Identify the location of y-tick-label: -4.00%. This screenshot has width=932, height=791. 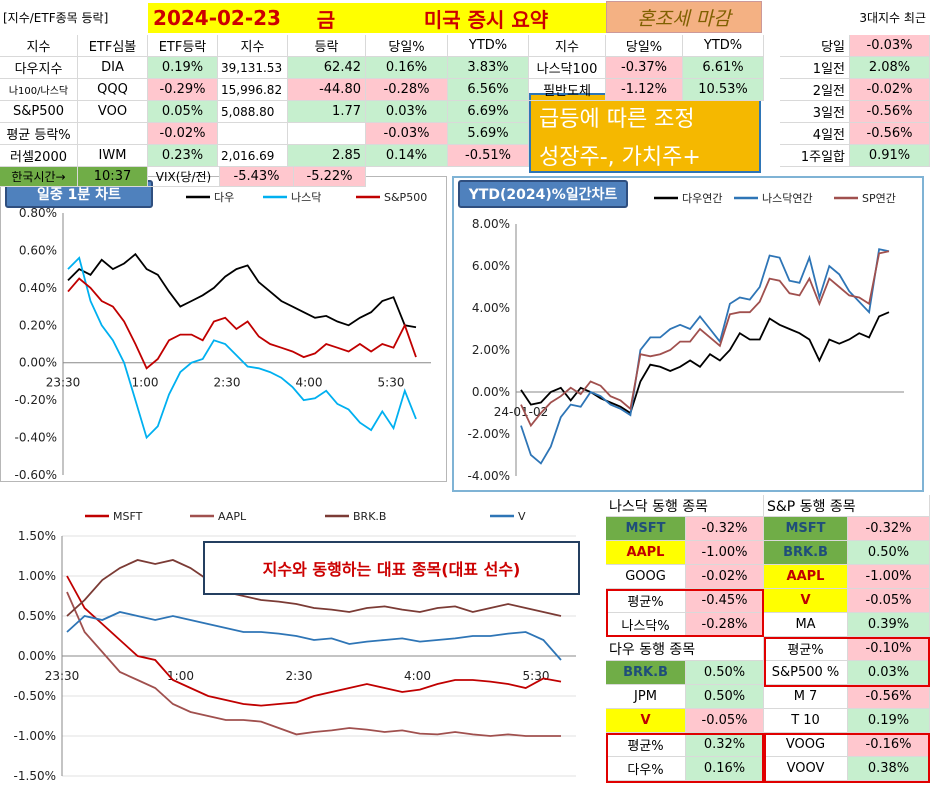
(489, 476).